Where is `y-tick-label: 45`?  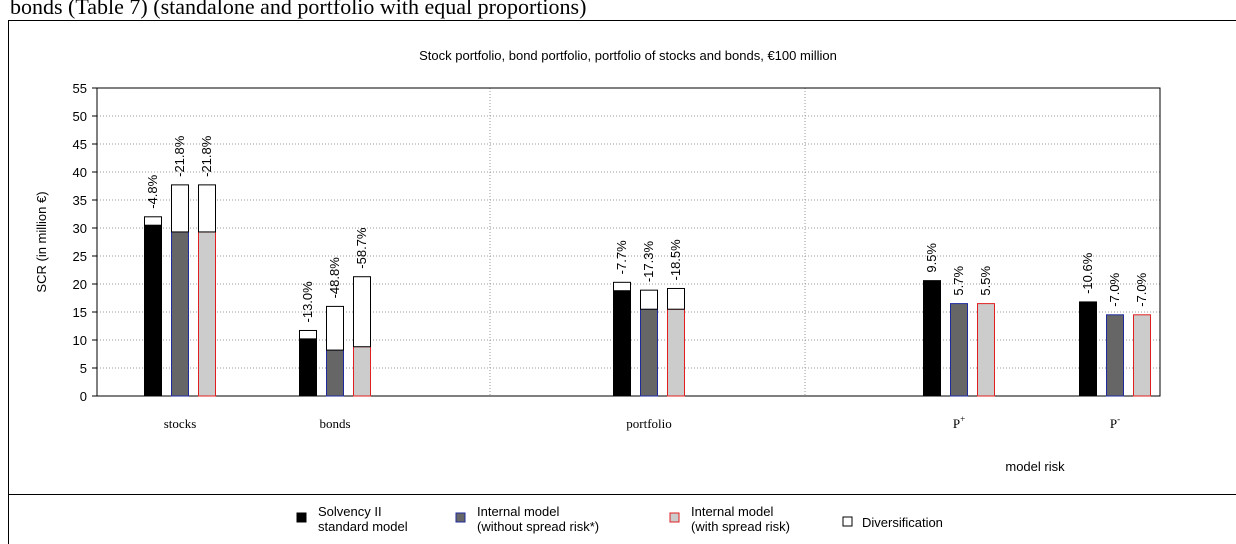
y-tick-label: 45 is located at coordinates (80, 144).